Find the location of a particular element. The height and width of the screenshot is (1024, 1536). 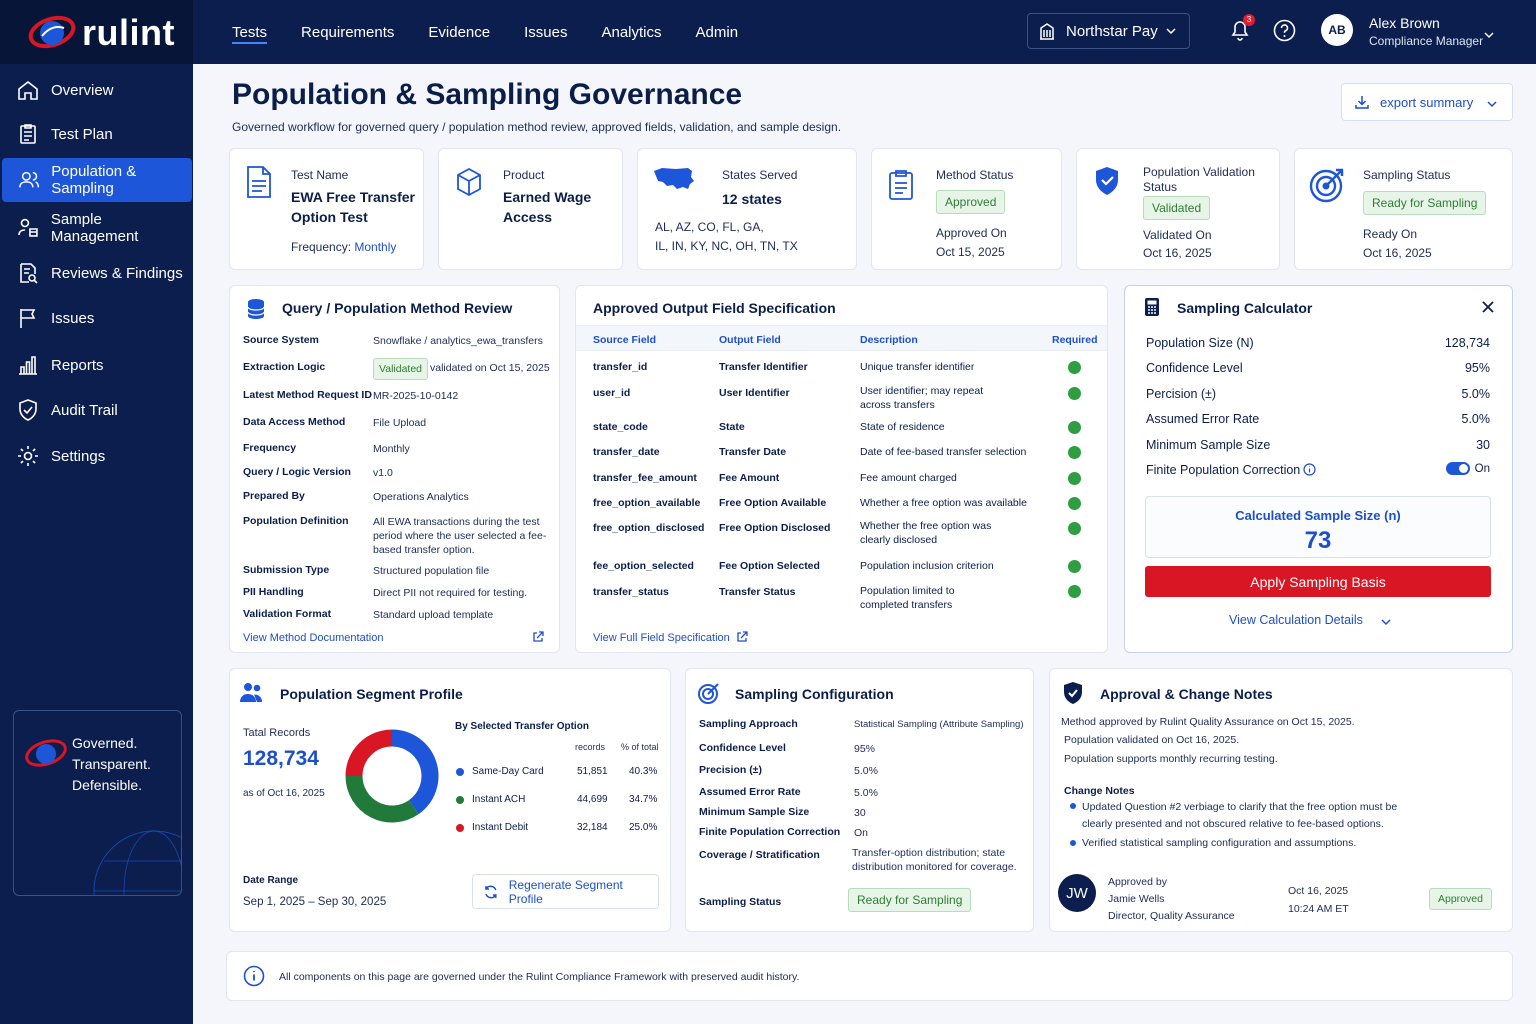

field-spec-title: Approved Output Field Specification is located at coordinates (714, 308).